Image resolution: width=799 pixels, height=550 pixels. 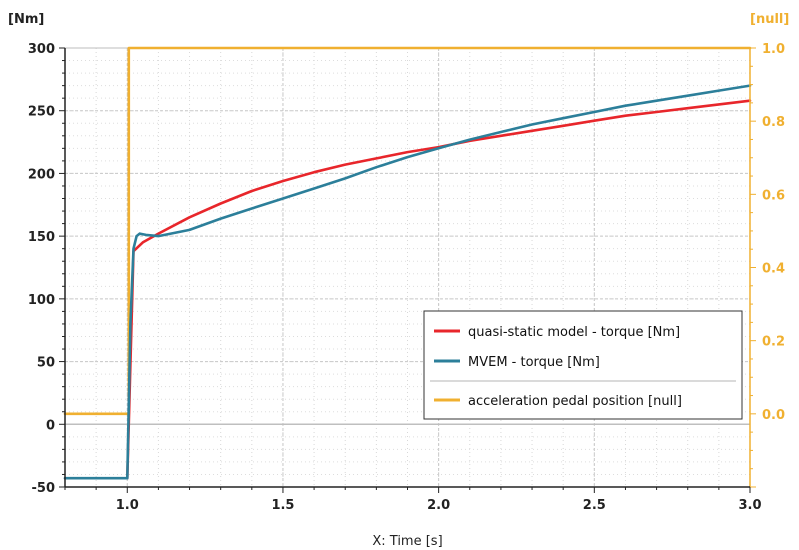 I want to click on left-tick-label: 50, so click(x=46, y=363).